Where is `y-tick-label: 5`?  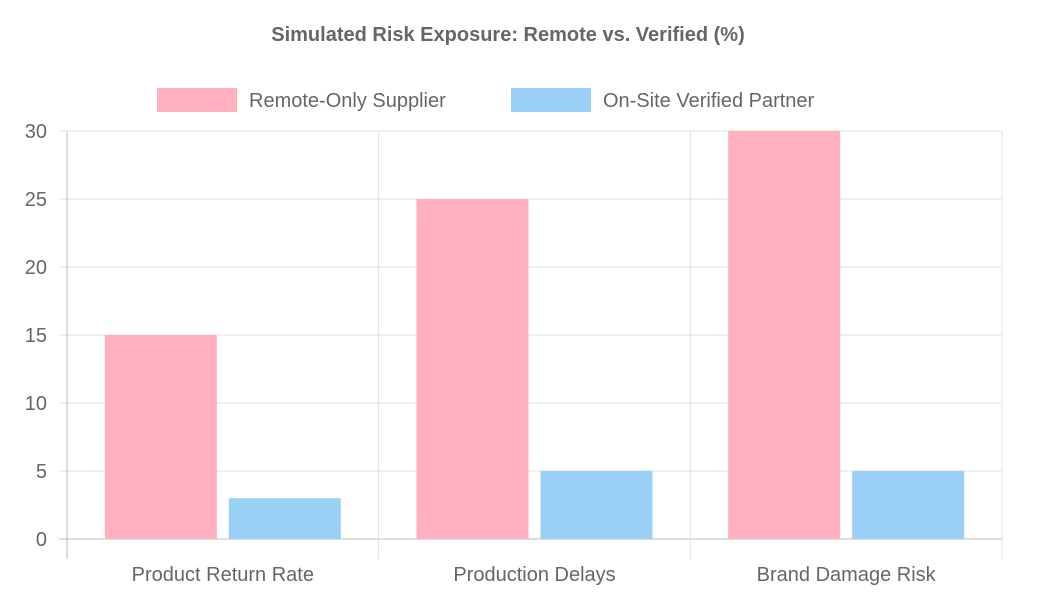 y-tick-label: 5 is located at coordinates (41, 472).